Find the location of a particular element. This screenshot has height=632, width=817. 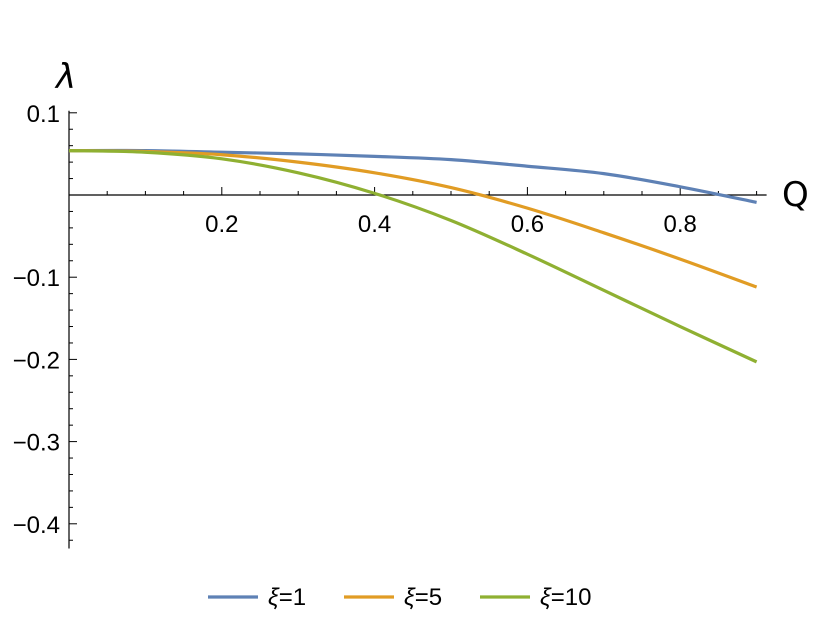

y-tick-label: −0.4 is located at coordinates (36, 525).